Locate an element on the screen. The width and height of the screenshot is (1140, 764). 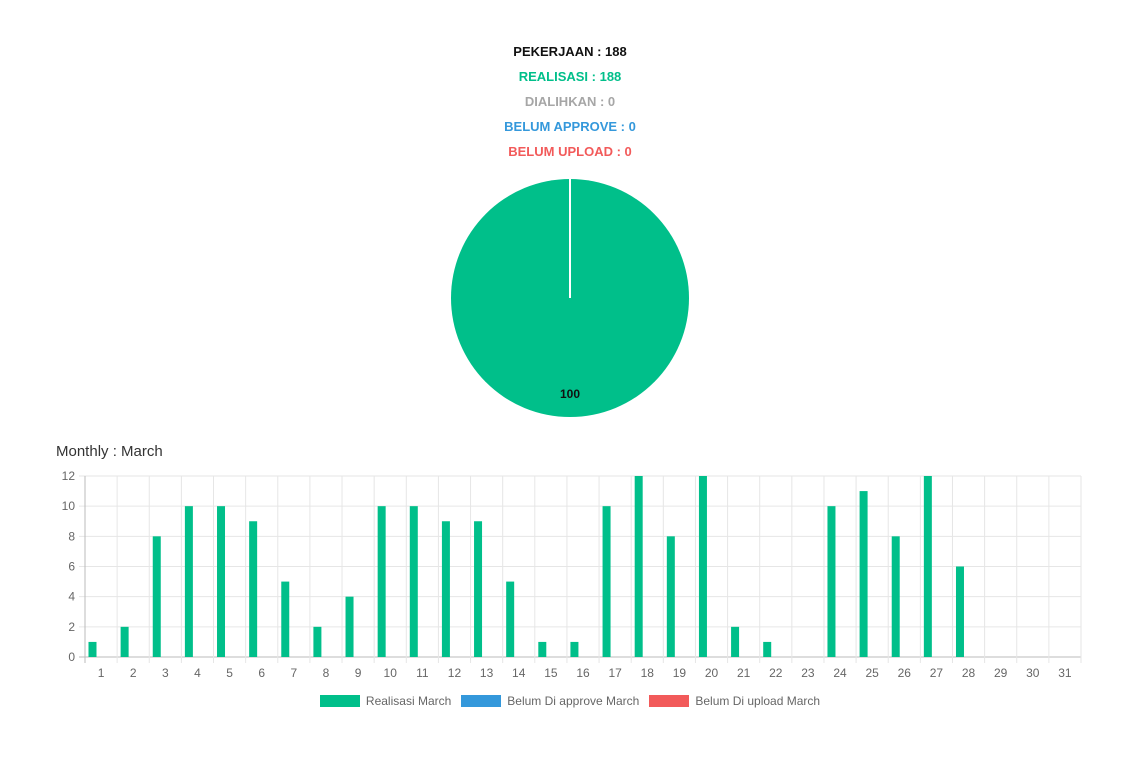
x-tick-label: 17 is located at coordinates (615, 673).